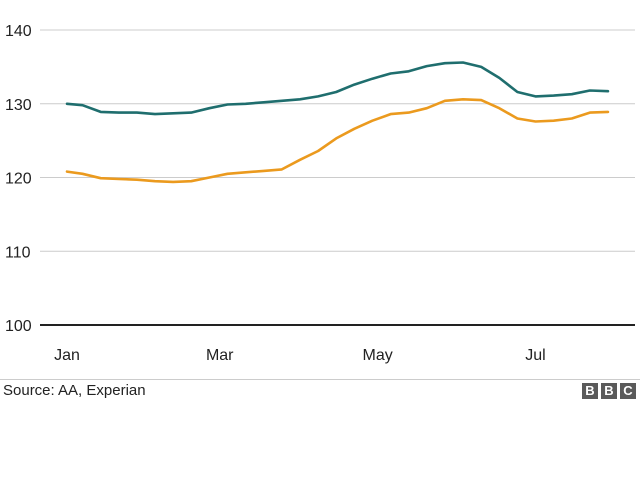 Image resolution: width=640 pixels, height=500 pixels. Describe the element at coordinates (378, 355) in the screenshot. I see `x-tick-label: May` at that location.